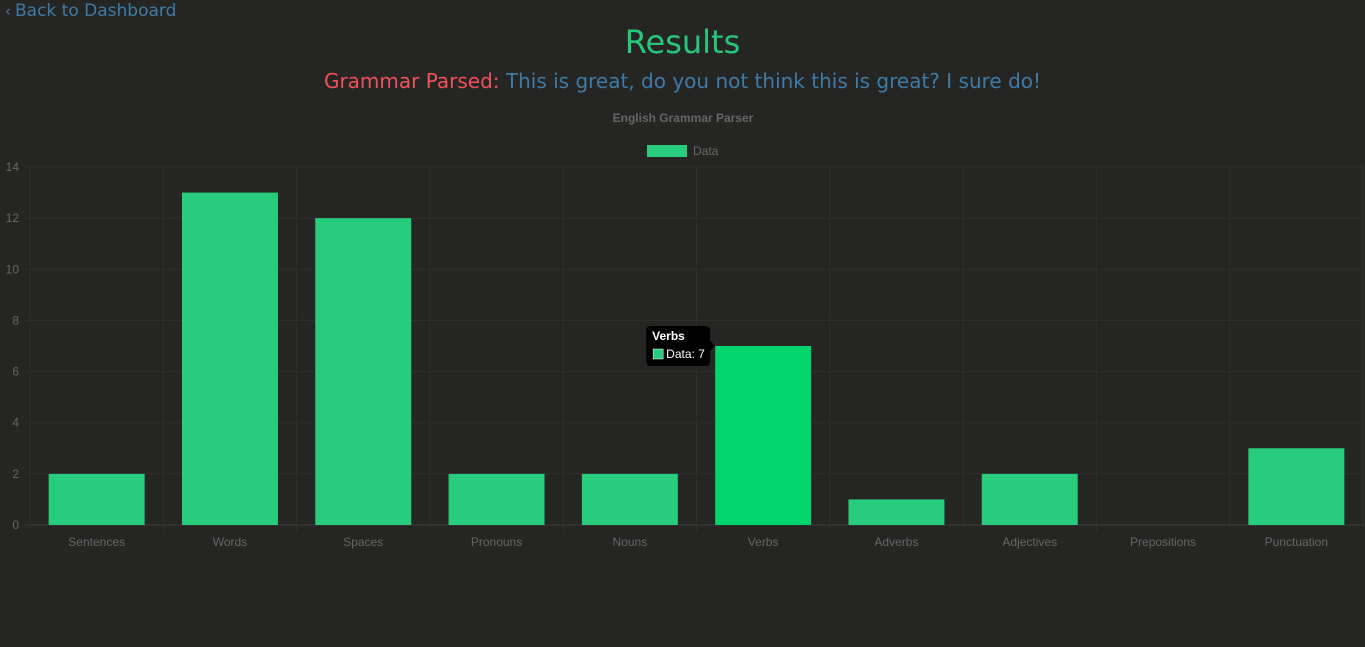 The height and width of the screenshot is (647, 1365). I want to click on x-tick-label: Words, so click(230, 542).